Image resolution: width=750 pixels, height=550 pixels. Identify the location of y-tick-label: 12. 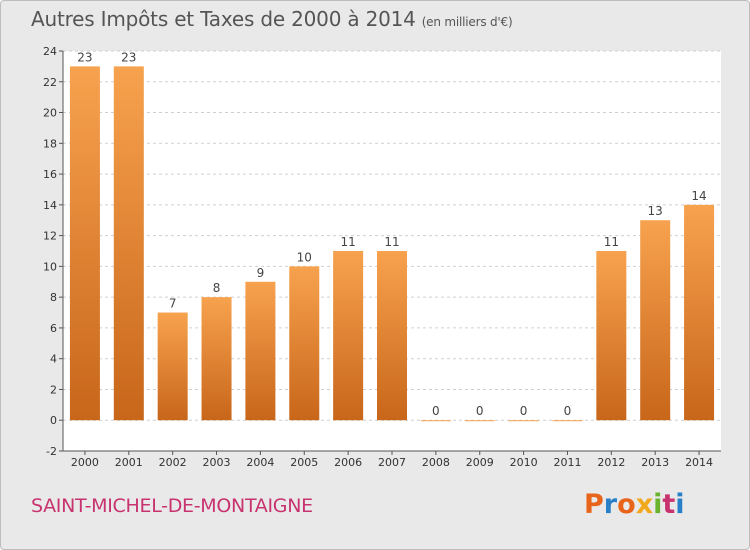
(50, 236).